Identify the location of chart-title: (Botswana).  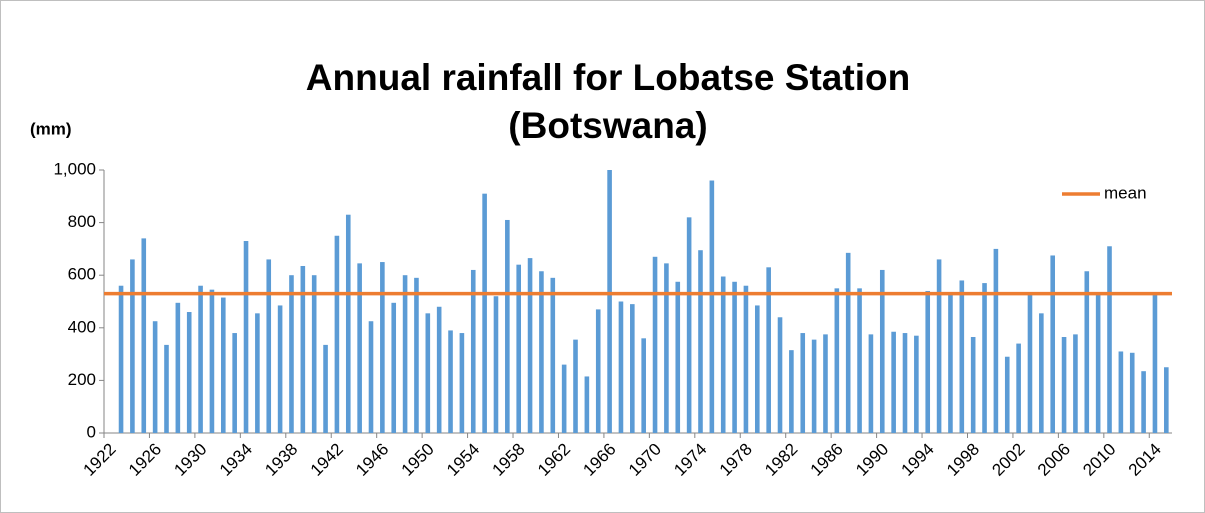
(607, 125).